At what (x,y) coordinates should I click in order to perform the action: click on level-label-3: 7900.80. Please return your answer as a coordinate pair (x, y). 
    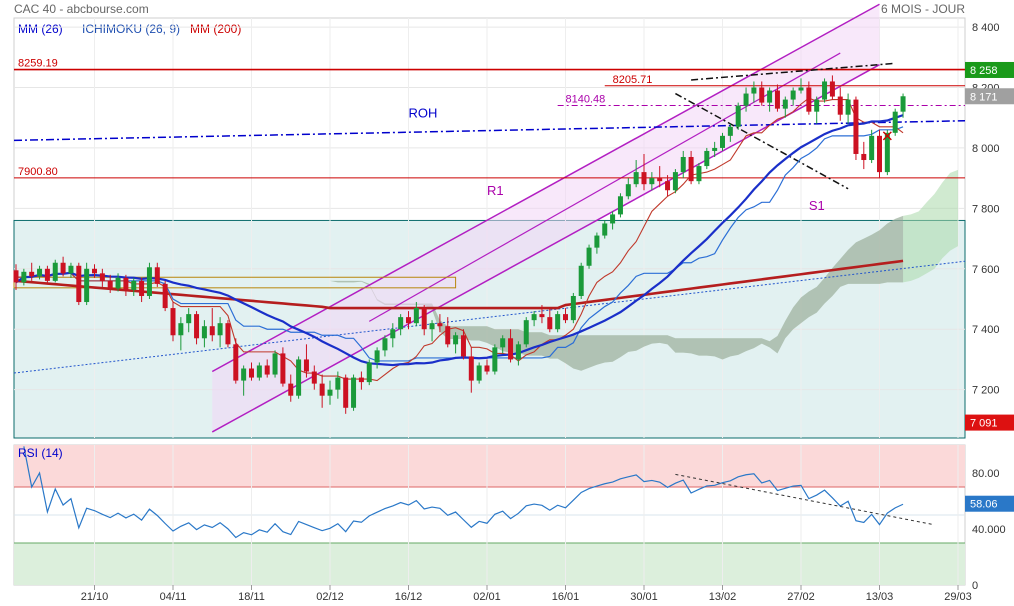
    Looking at the image, I should click on (38, 172).